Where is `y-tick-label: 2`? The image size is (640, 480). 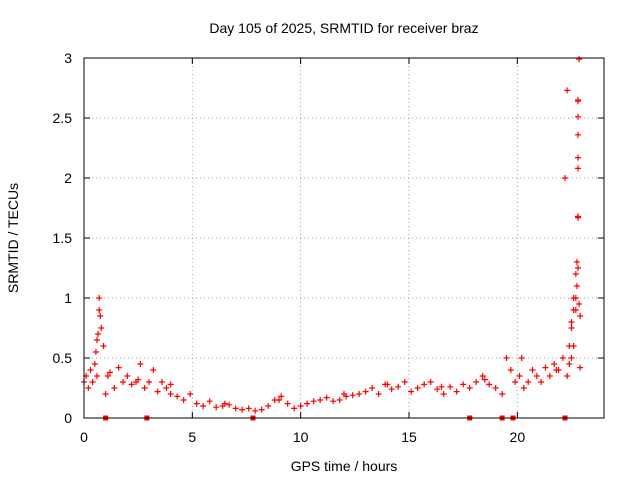 y-tick-label: 2 is located at coordinates (68, 178).